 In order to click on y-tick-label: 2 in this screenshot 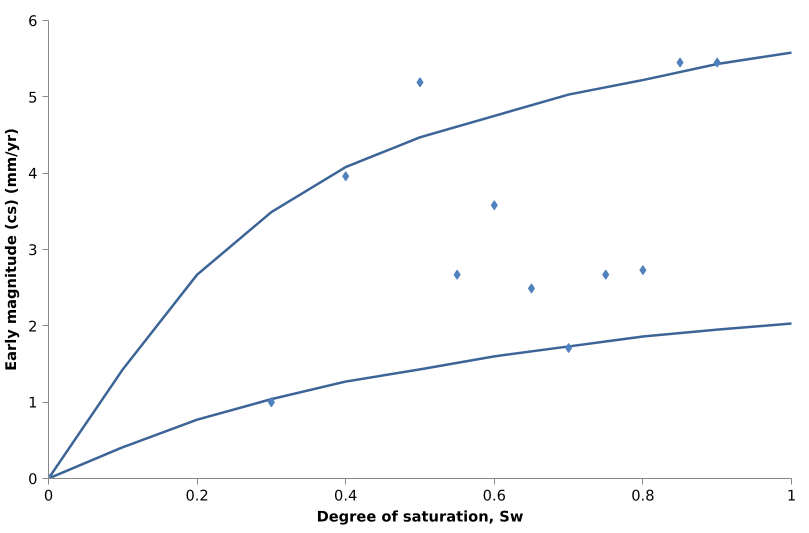, I will do `click(33, 327)`.